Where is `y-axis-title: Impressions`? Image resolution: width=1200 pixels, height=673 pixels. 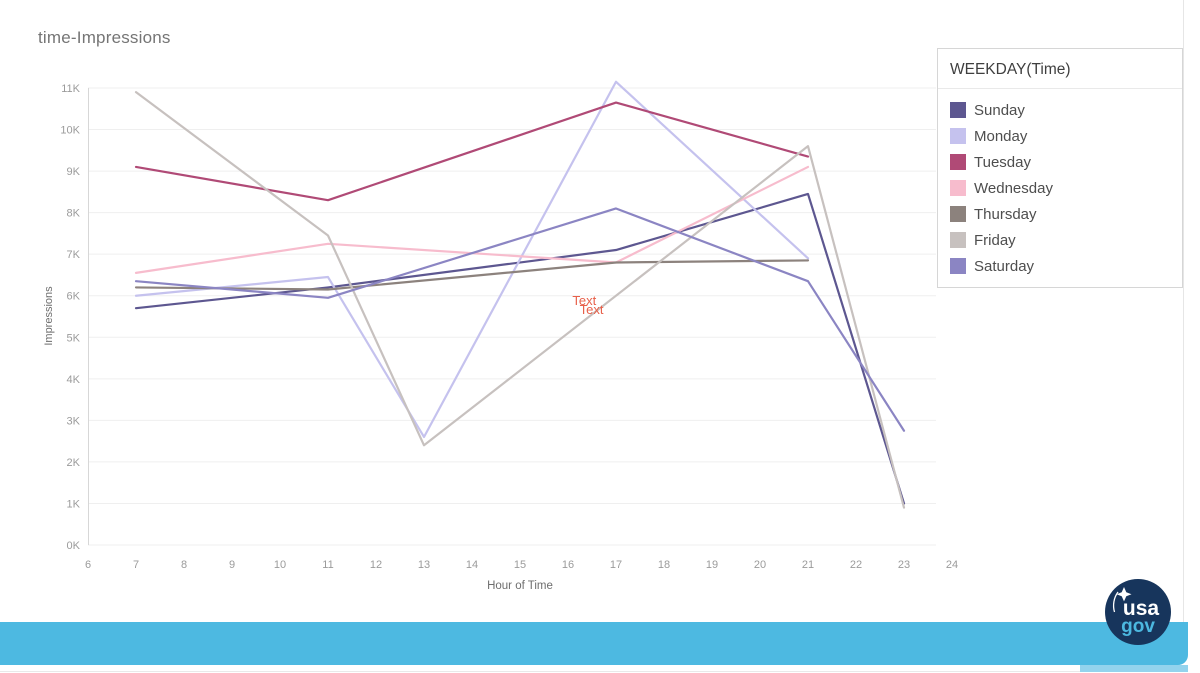 y-axis-title: Impressions is located at coordinates (49, 316).